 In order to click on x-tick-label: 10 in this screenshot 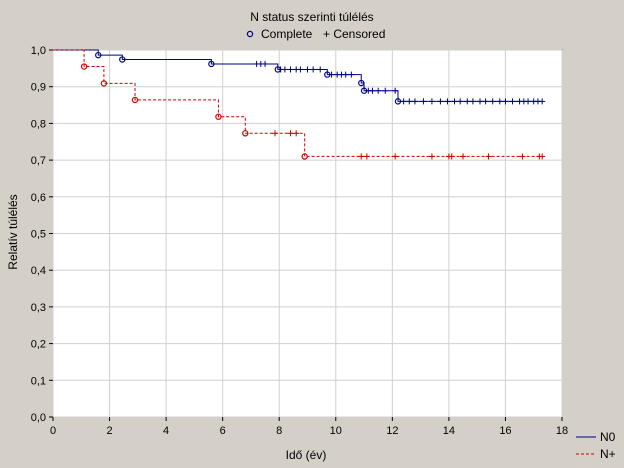, I will do `click(336, 431)`.